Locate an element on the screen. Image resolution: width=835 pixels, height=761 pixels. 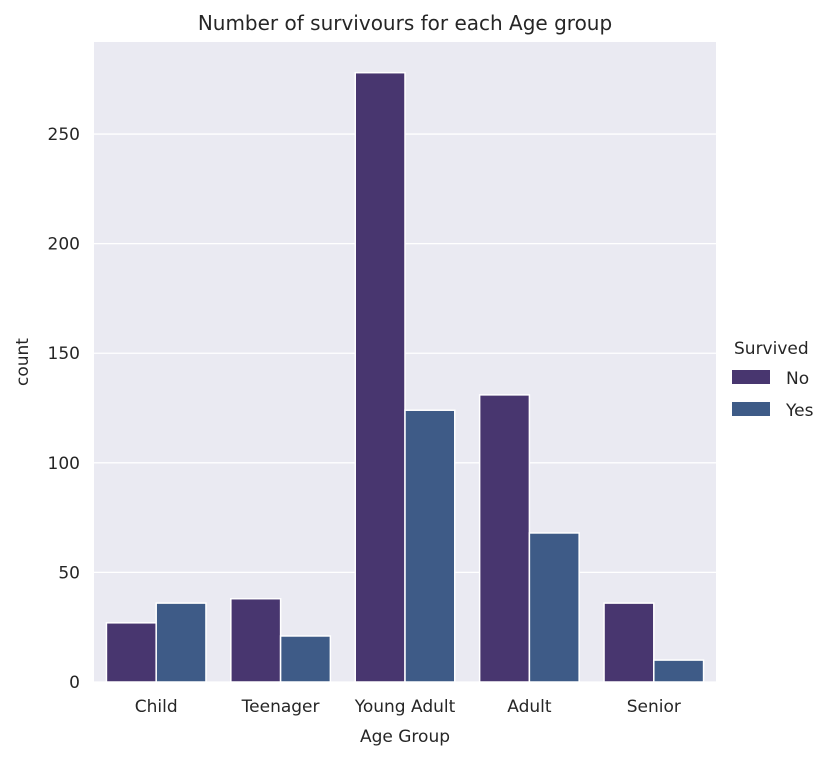
legend-label-yes: Yes is located at coordinates (799, 411).